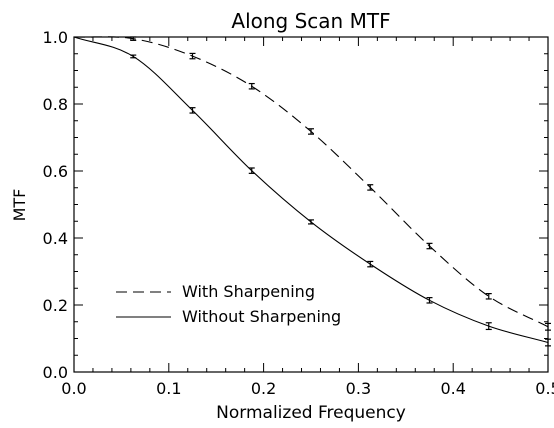  What do you see at coordinates (73, 388) in the screenshot?
I see `x-tick-label: 0.0` at bounding box center [73, 388].